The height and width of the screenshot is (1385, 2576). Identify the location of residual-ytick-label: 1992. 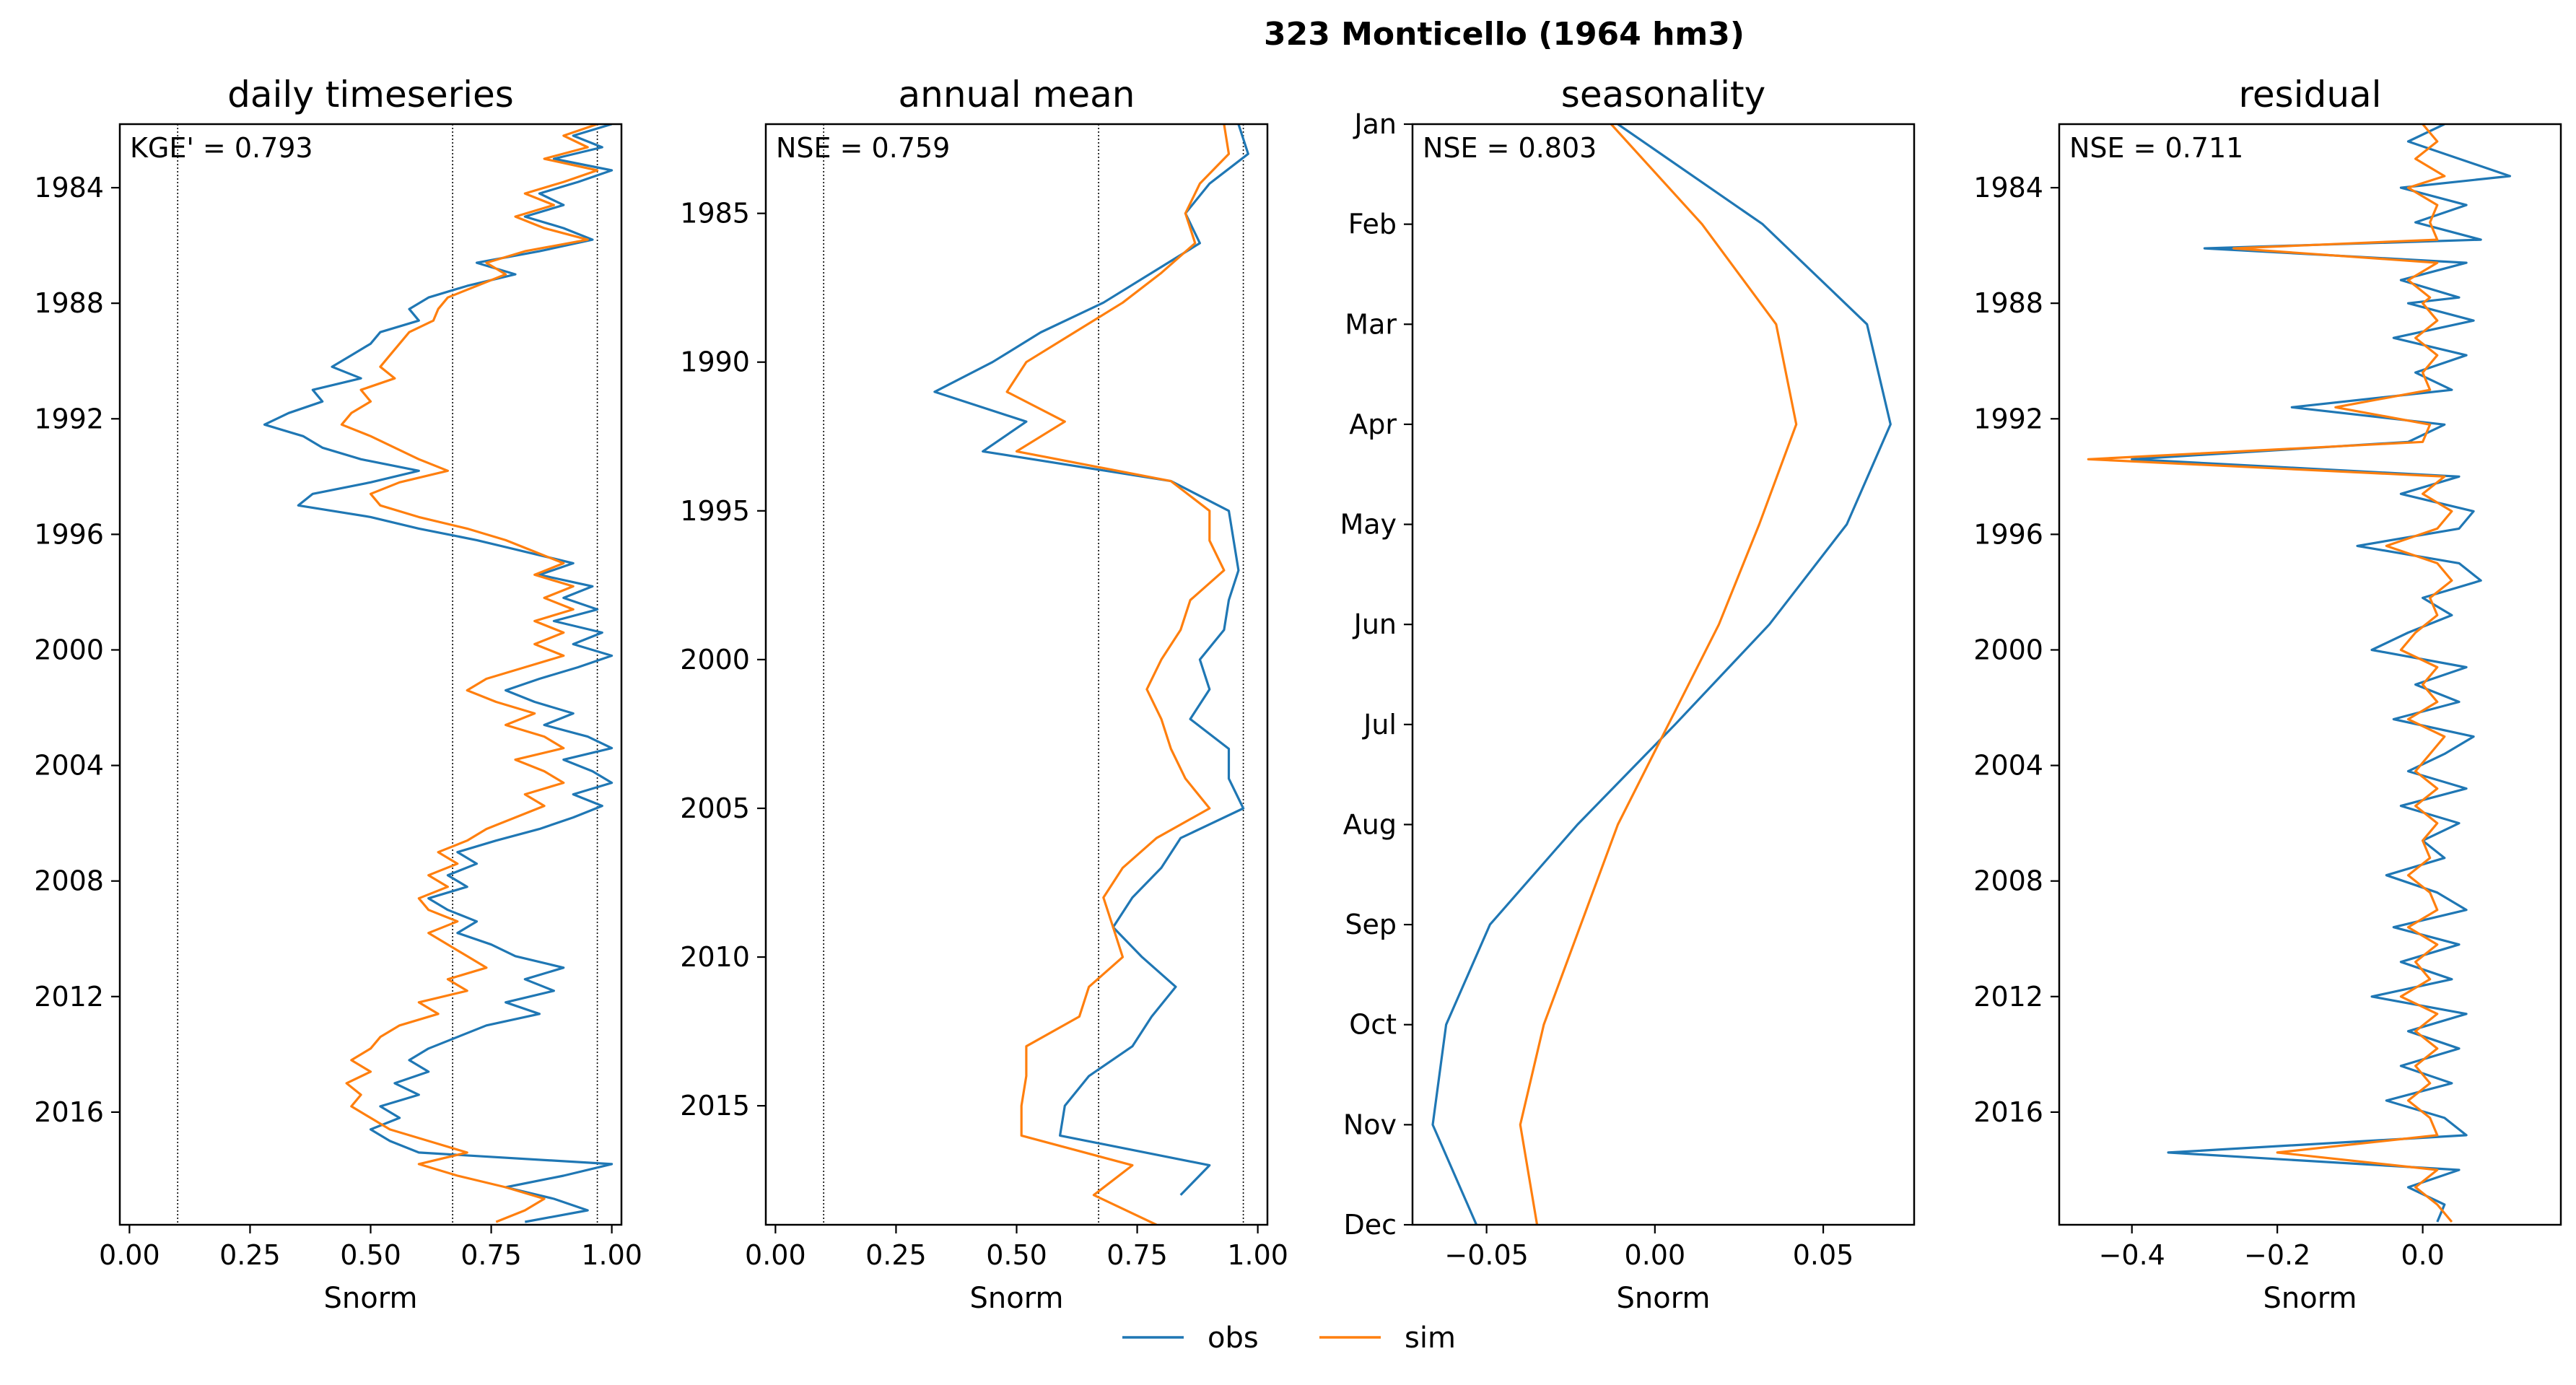
(2008, 418).